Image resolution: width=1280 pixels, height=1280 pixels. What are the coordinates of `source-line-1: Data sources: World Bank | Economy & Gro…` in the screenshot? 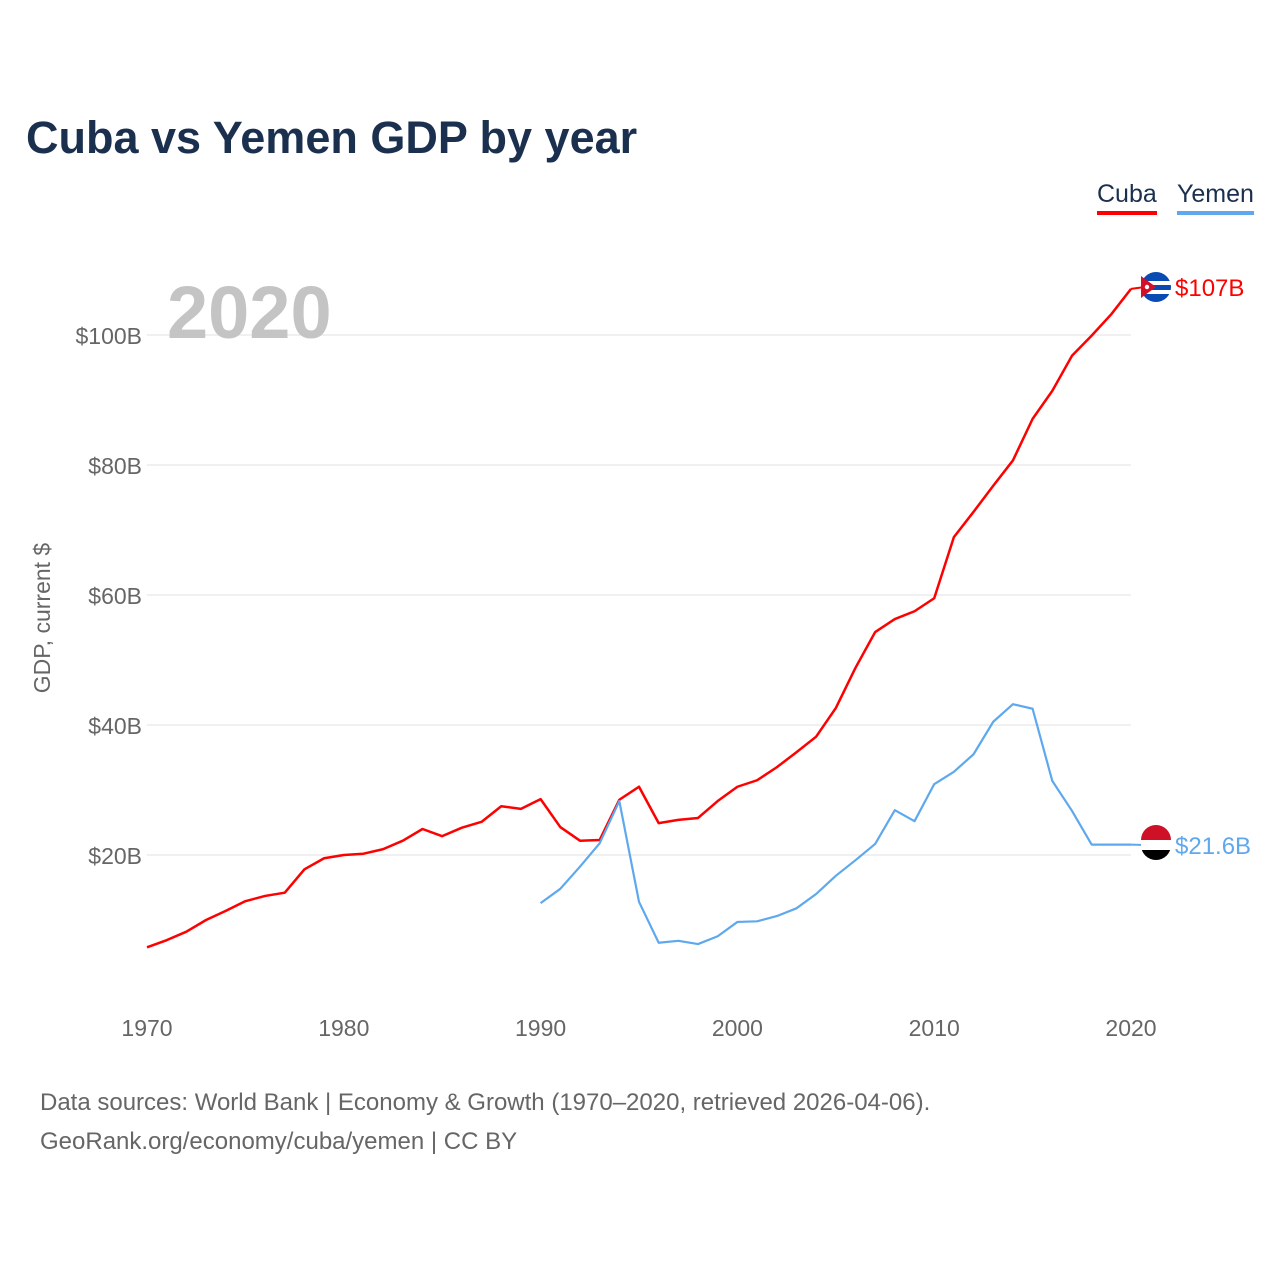 It's located at (485, 1102).